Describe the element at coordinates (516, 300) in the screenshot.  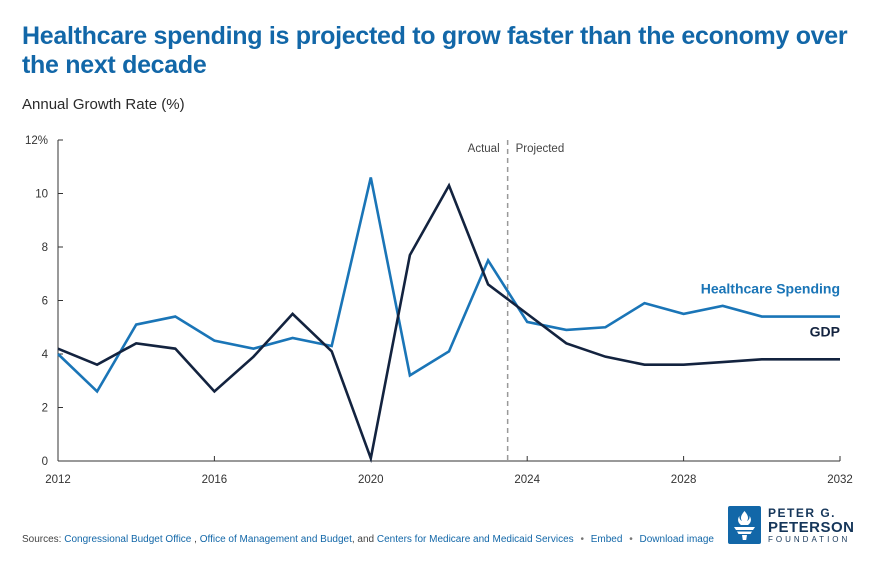
I see `actual-projected-divider: Actual Projected` at that location.